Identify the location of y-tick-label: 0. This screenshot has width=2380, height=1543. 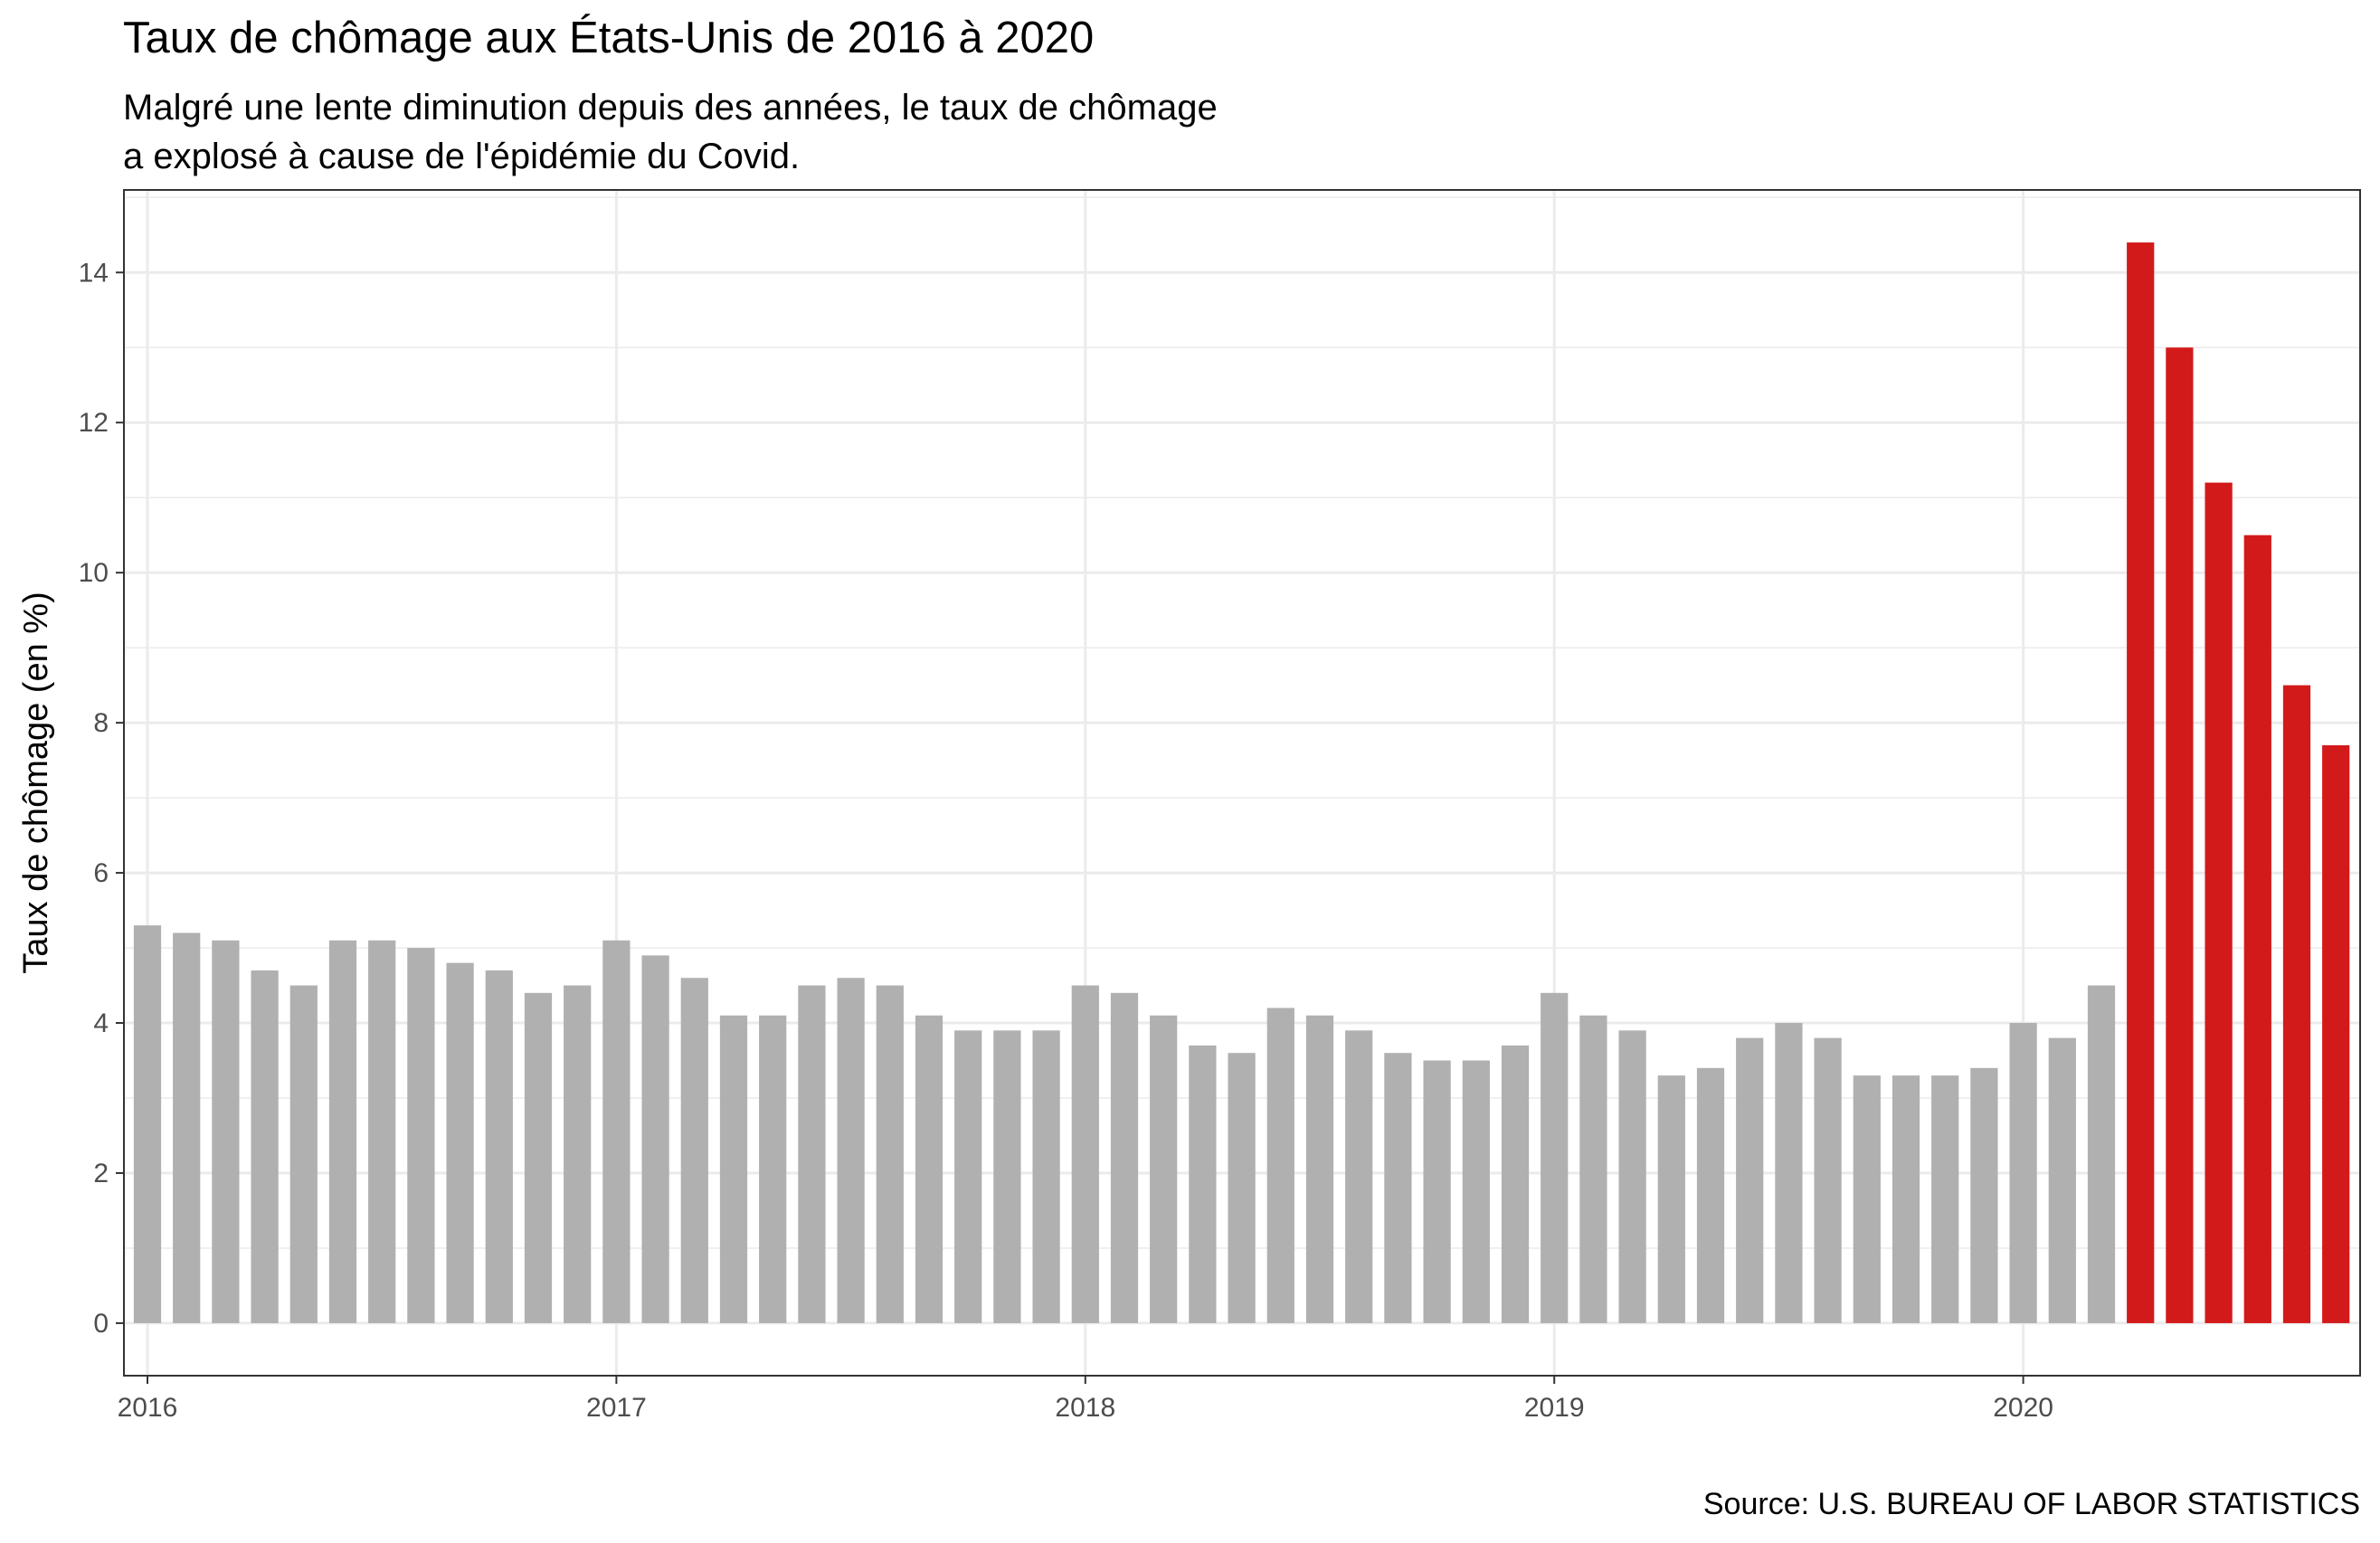
(101, 1324).